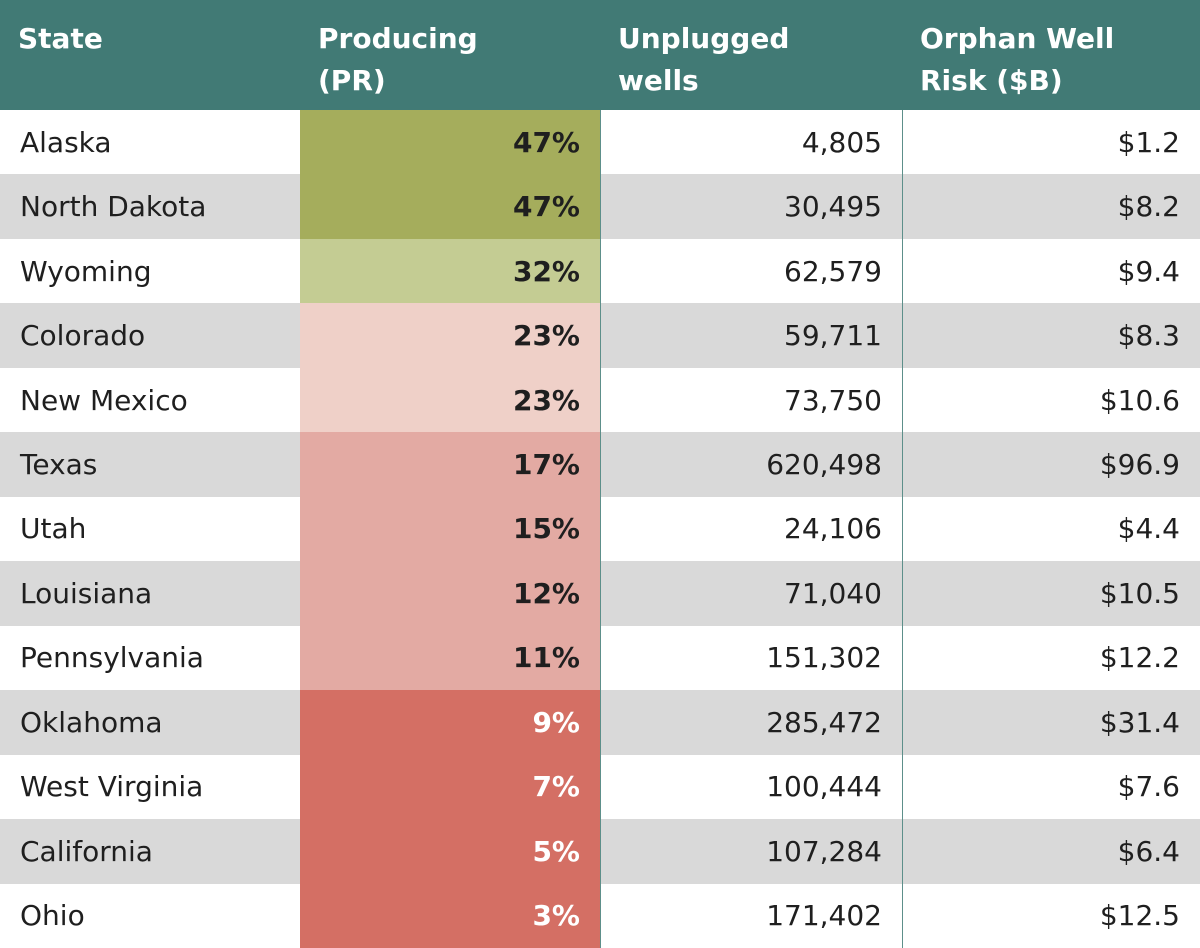 The width and height of the screenshot is (1200, 948). What do you see at coordinates (1051, 142) in the screenshot?
I see `table-cell: $1.2` at bounding box center [1051, 142].